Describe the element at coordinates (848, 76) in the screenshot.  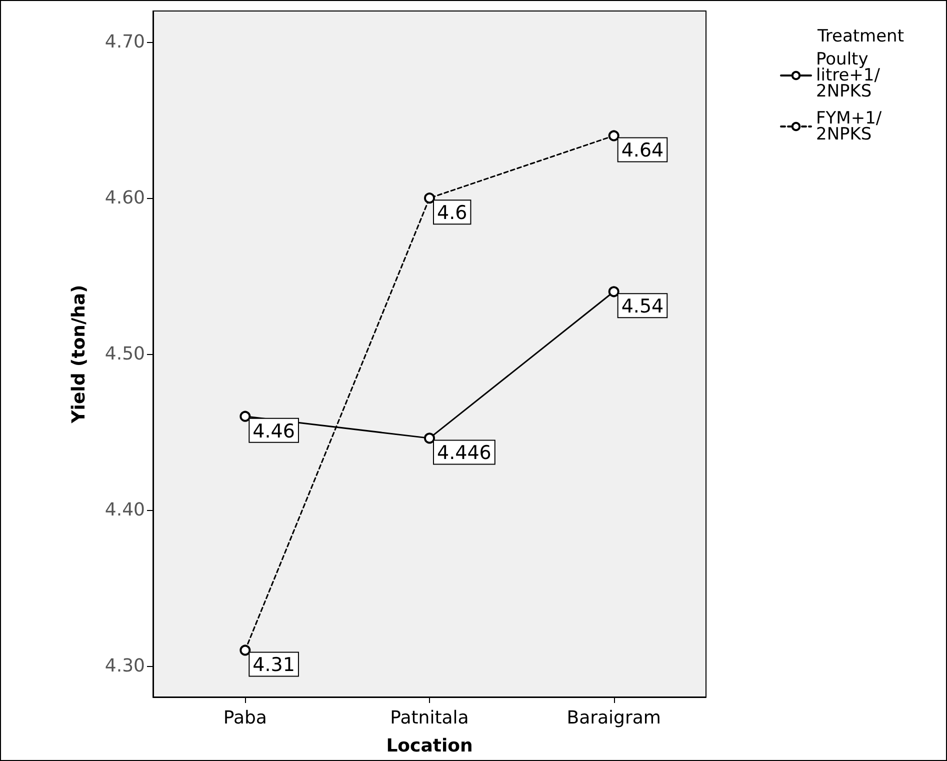
I see `legend-label: Poulty litre+1/2NPKS` at that location.